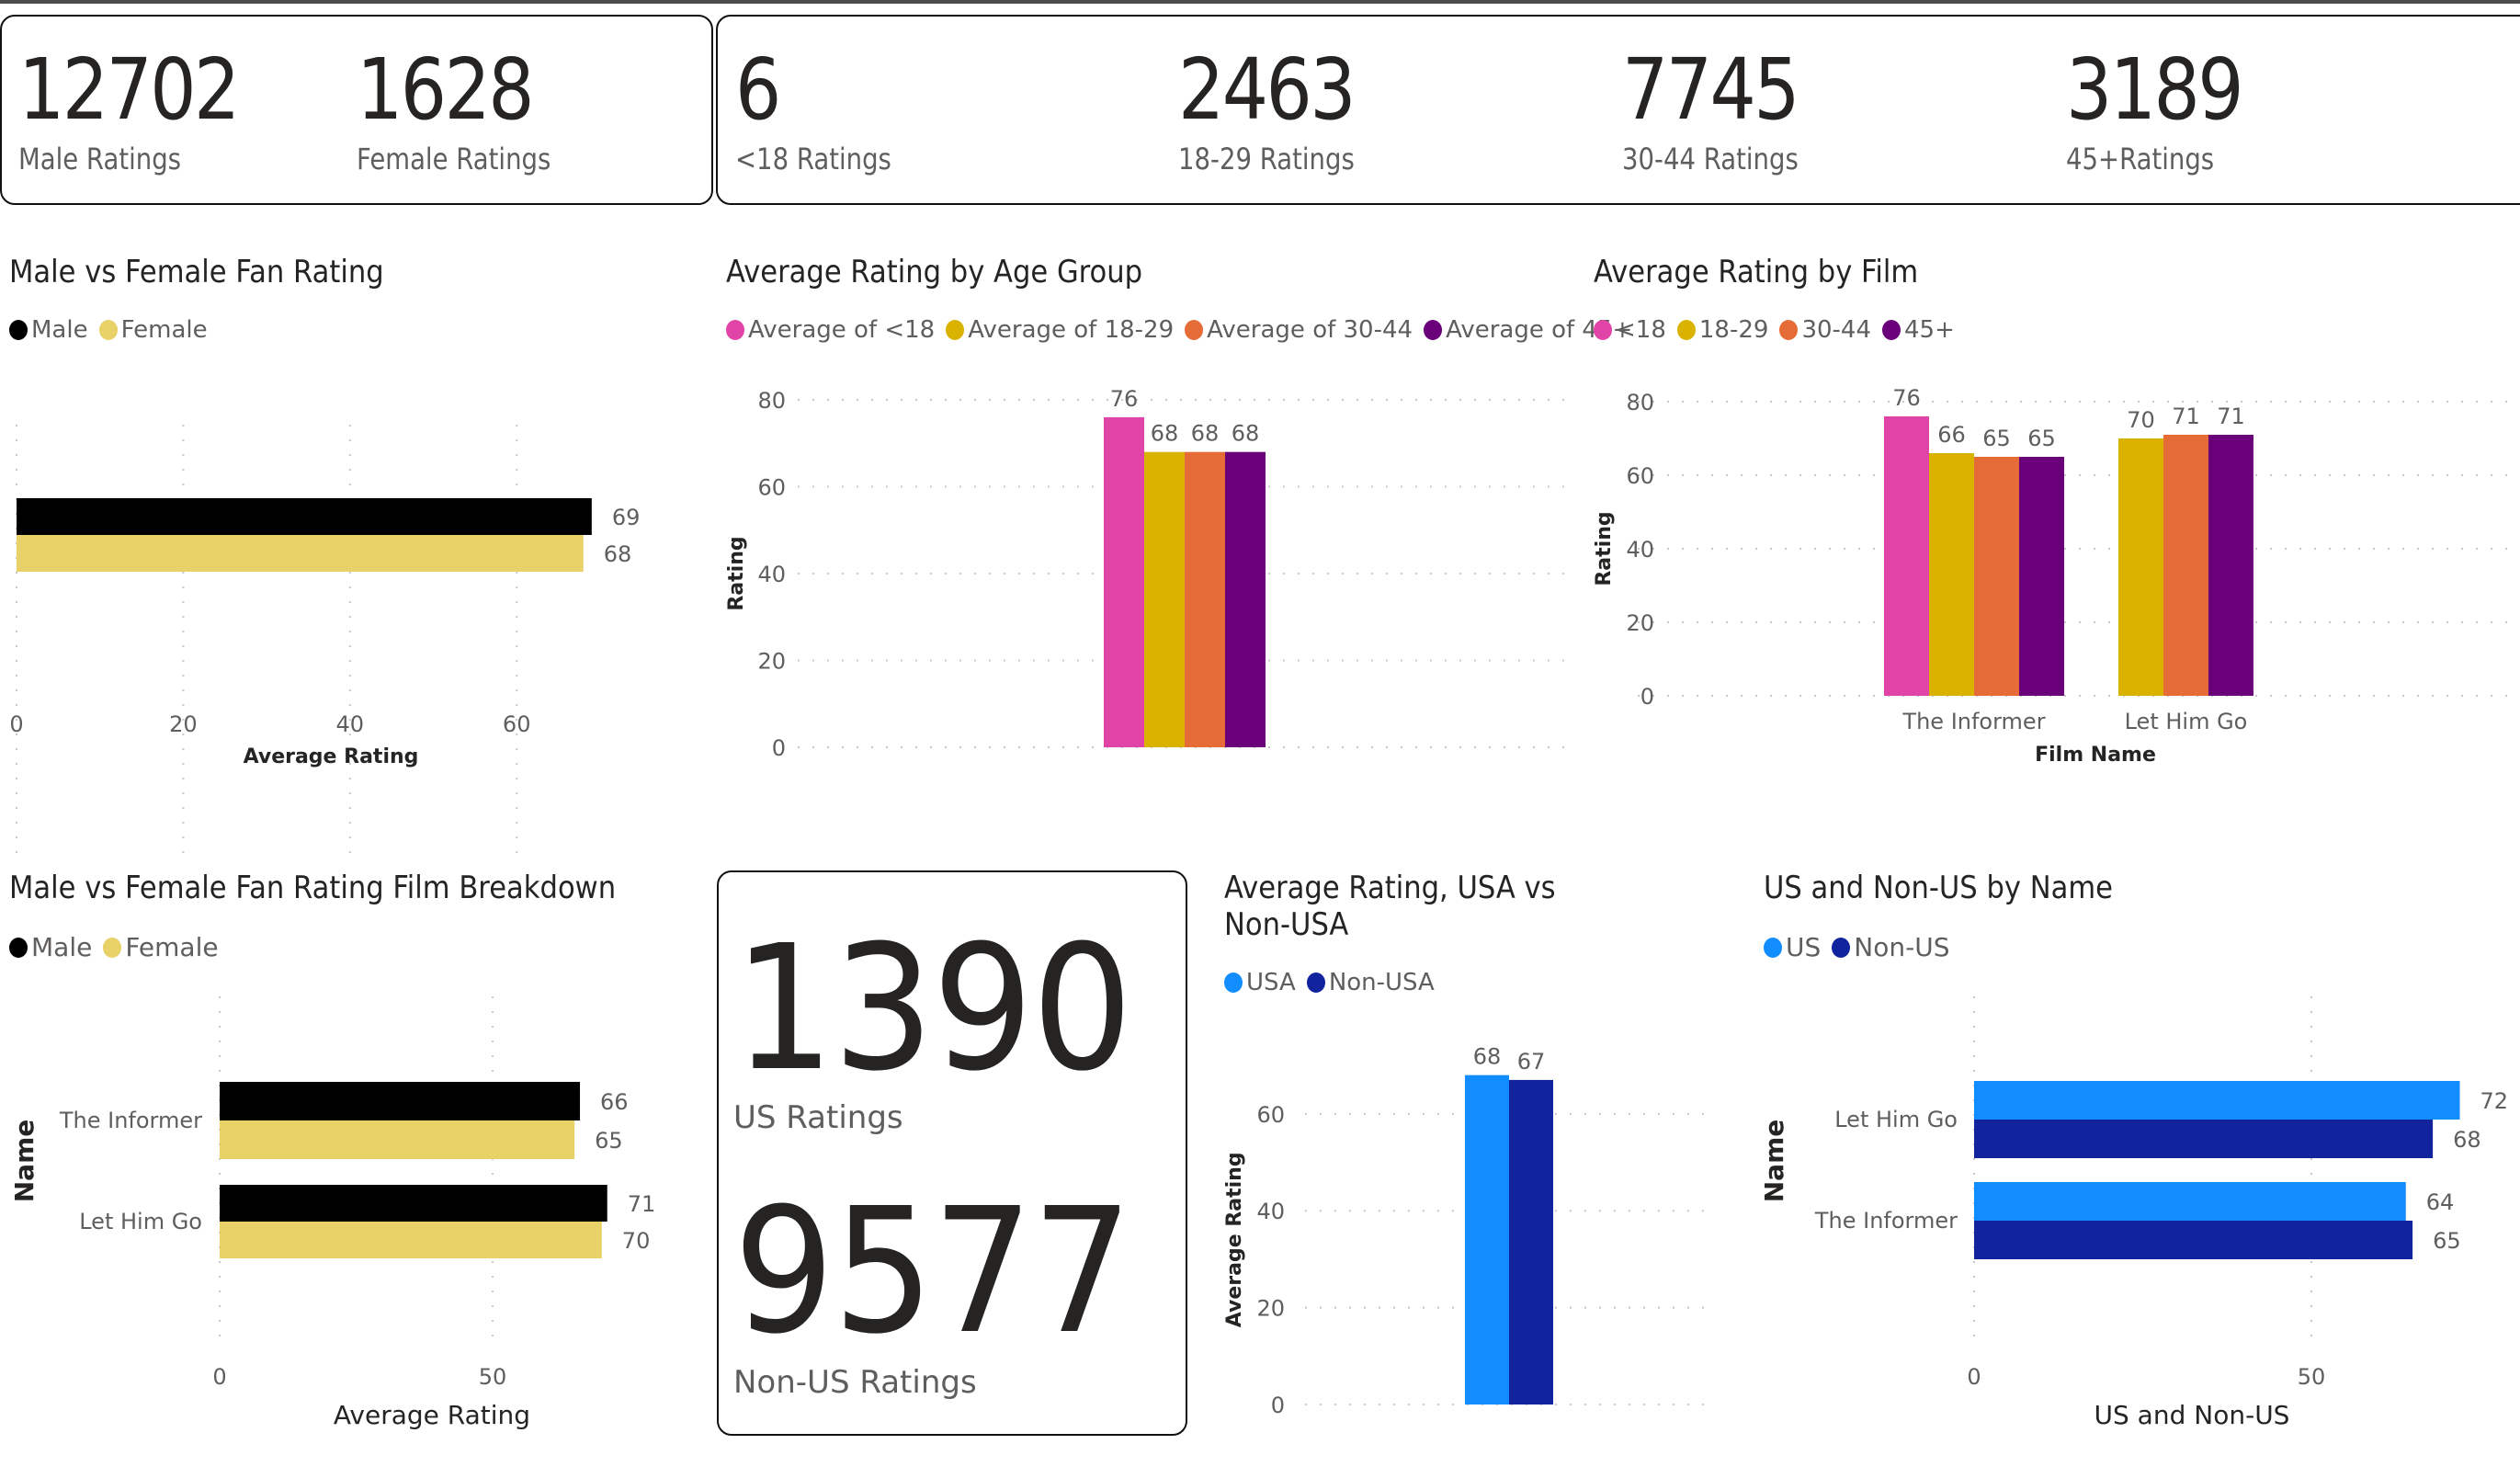  Describe the element at coordinates (183, 724) in the screenshot. I see `x-tick-label: 20` at that location.